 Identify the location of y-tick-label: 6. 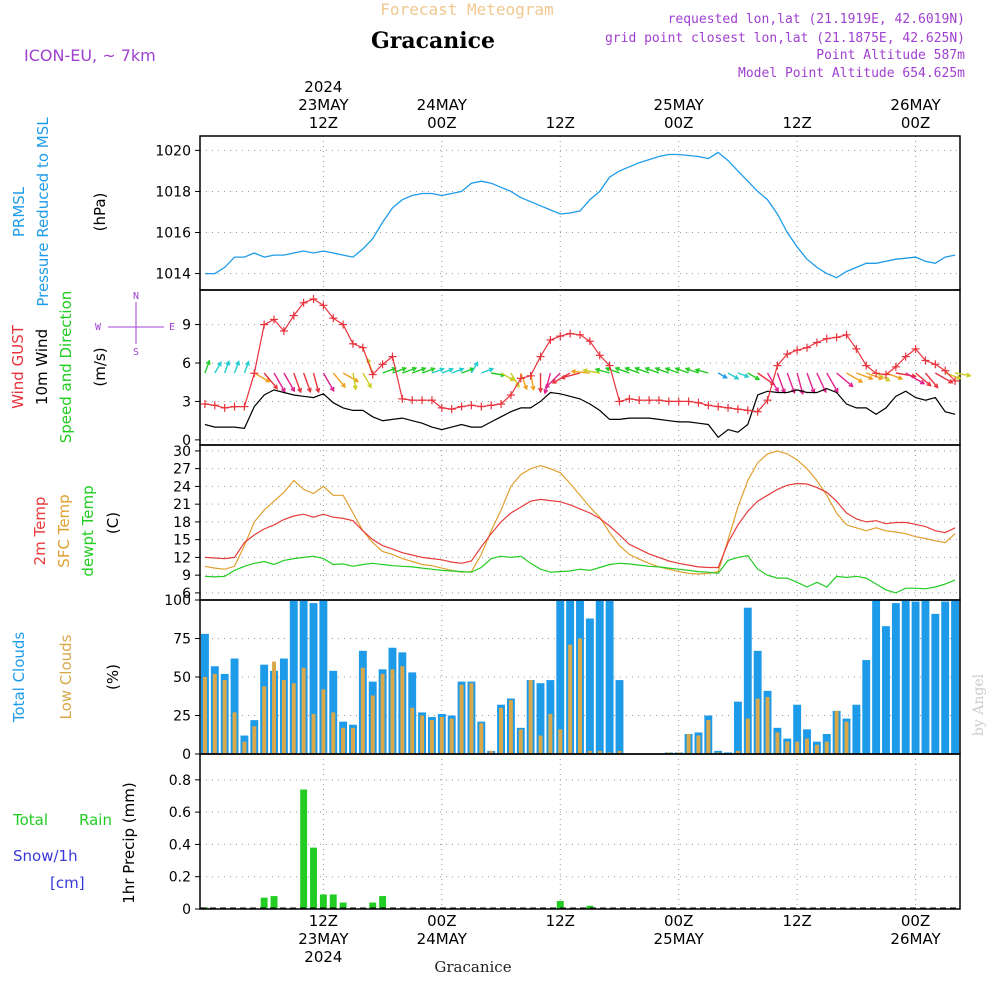
(186, 594).